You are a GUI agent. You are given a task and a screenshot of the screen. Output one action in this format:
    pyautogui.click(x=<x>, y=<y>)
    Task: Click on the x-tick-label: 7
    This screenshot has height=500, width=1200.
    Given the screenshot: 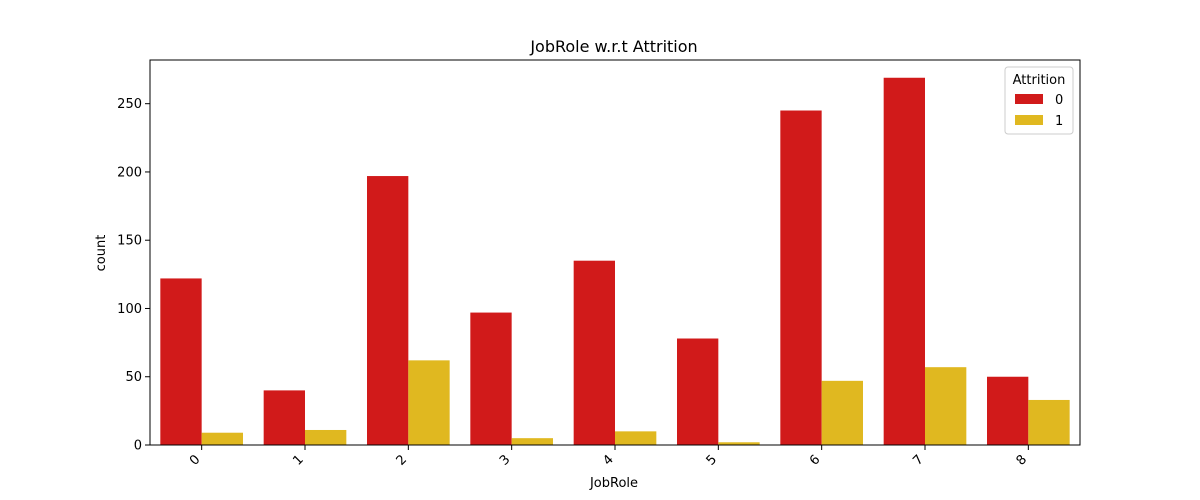 What is the action you would take?
    pyautogui.click(x=918, y=460)
    